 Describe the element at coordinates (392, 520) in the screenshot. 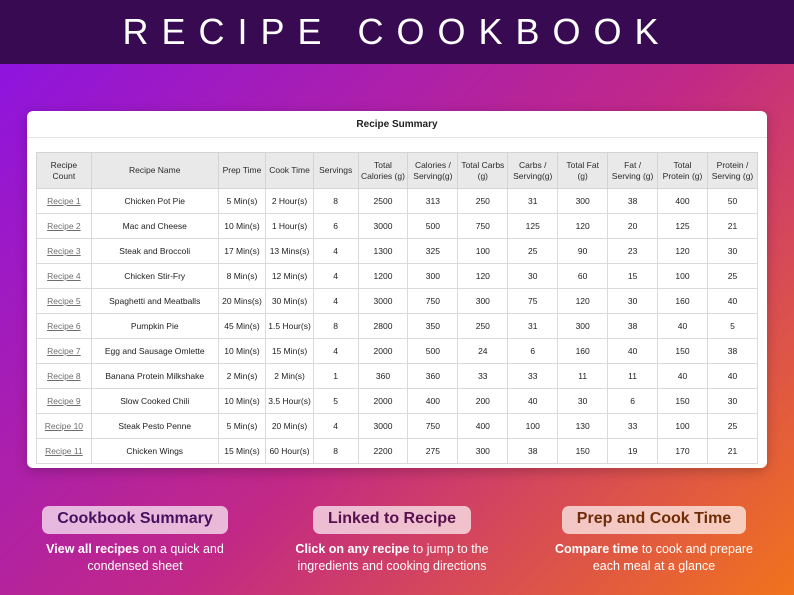

I see `linked-to-recipe-pill: Linked to Recipe` at that location.